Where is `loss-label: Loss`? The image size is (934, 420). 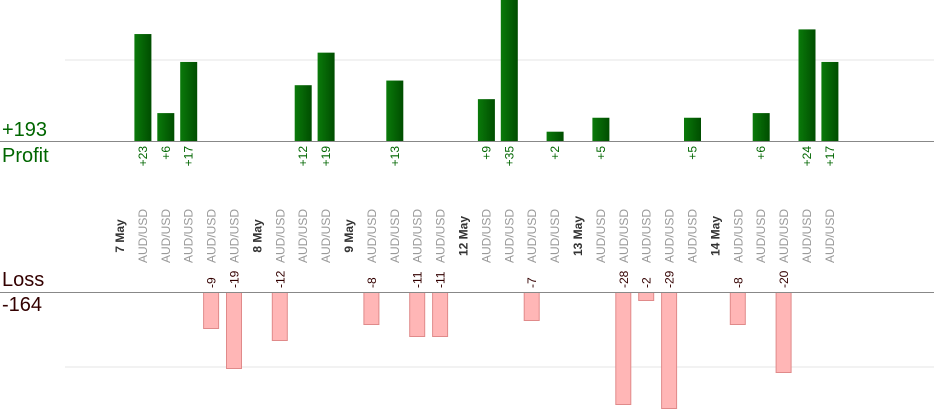 loss-label: Loss is located at coordinates (23, 280).